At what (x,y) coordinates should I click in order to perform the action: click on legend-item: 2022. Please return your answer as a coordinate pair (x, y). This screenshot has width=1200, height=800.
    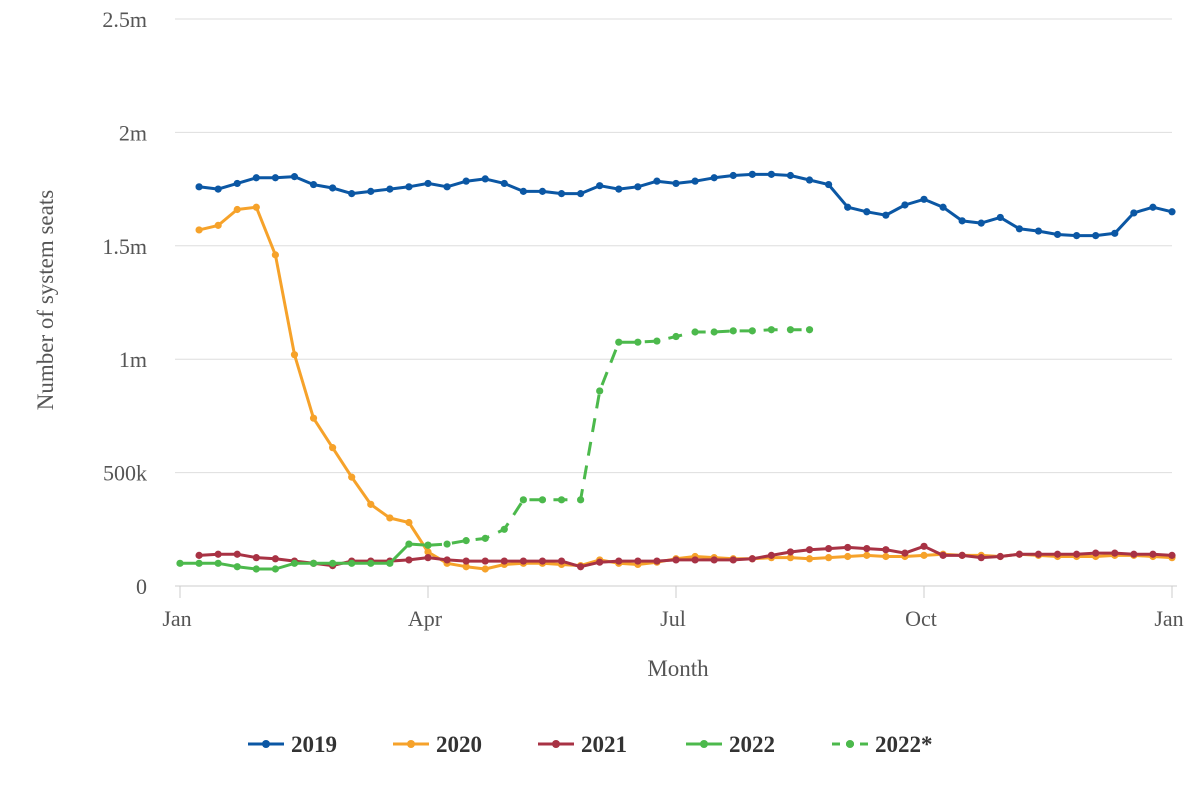
    Looking at the image, I should click on (730, 744).